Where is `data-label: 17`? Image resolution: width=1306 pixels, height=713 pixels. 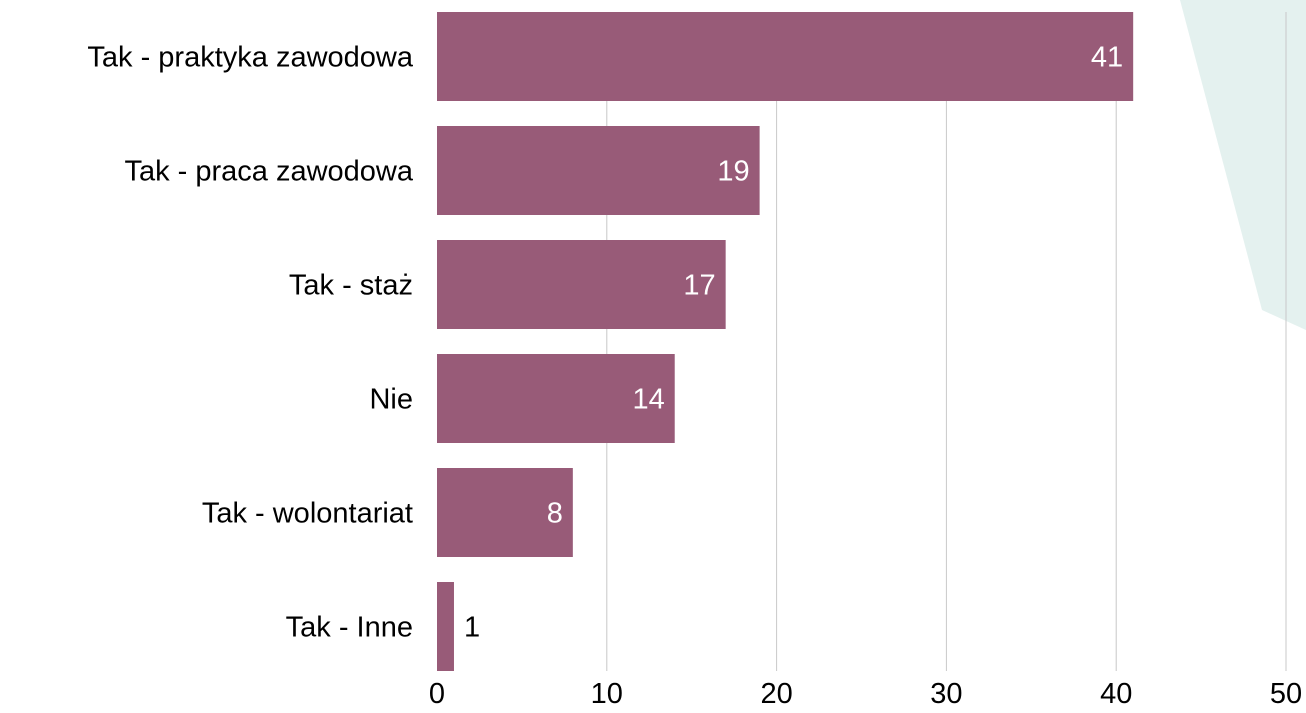 data-label: 17 is located at coordinates (699, 286).